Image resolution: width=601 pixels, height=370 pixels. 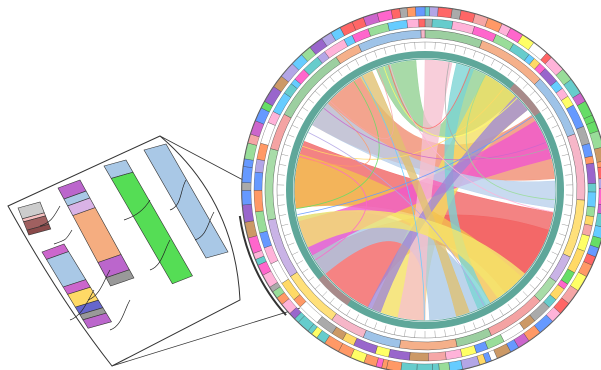 I want to click on callout-line-bottom, so click(x=206, y=337).